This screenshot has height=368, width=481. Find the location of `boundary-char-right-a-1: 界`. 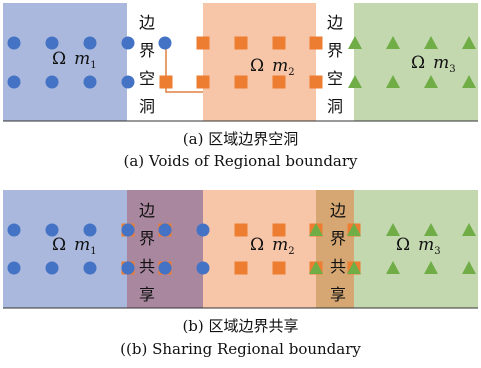

boundary-char-right-a-1: 界 is located at coordinates (335, 50).